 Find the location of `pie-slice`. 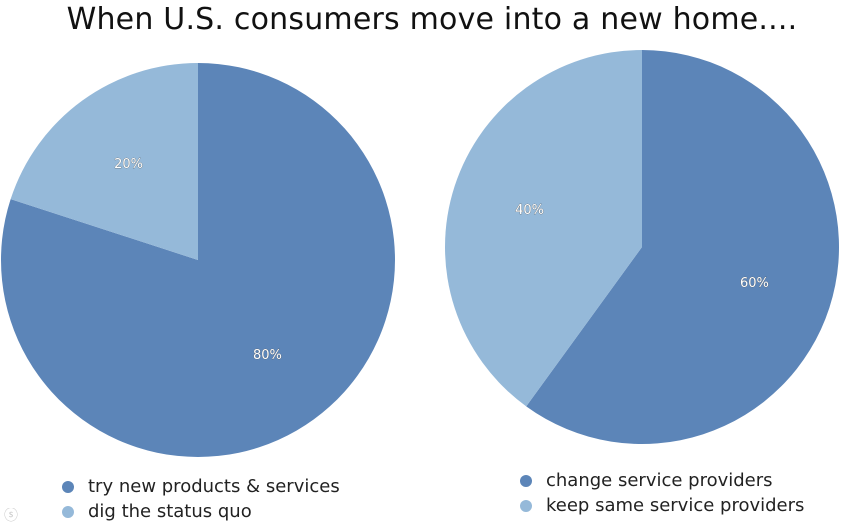

pie-slice is located at coordinates (104, 161).